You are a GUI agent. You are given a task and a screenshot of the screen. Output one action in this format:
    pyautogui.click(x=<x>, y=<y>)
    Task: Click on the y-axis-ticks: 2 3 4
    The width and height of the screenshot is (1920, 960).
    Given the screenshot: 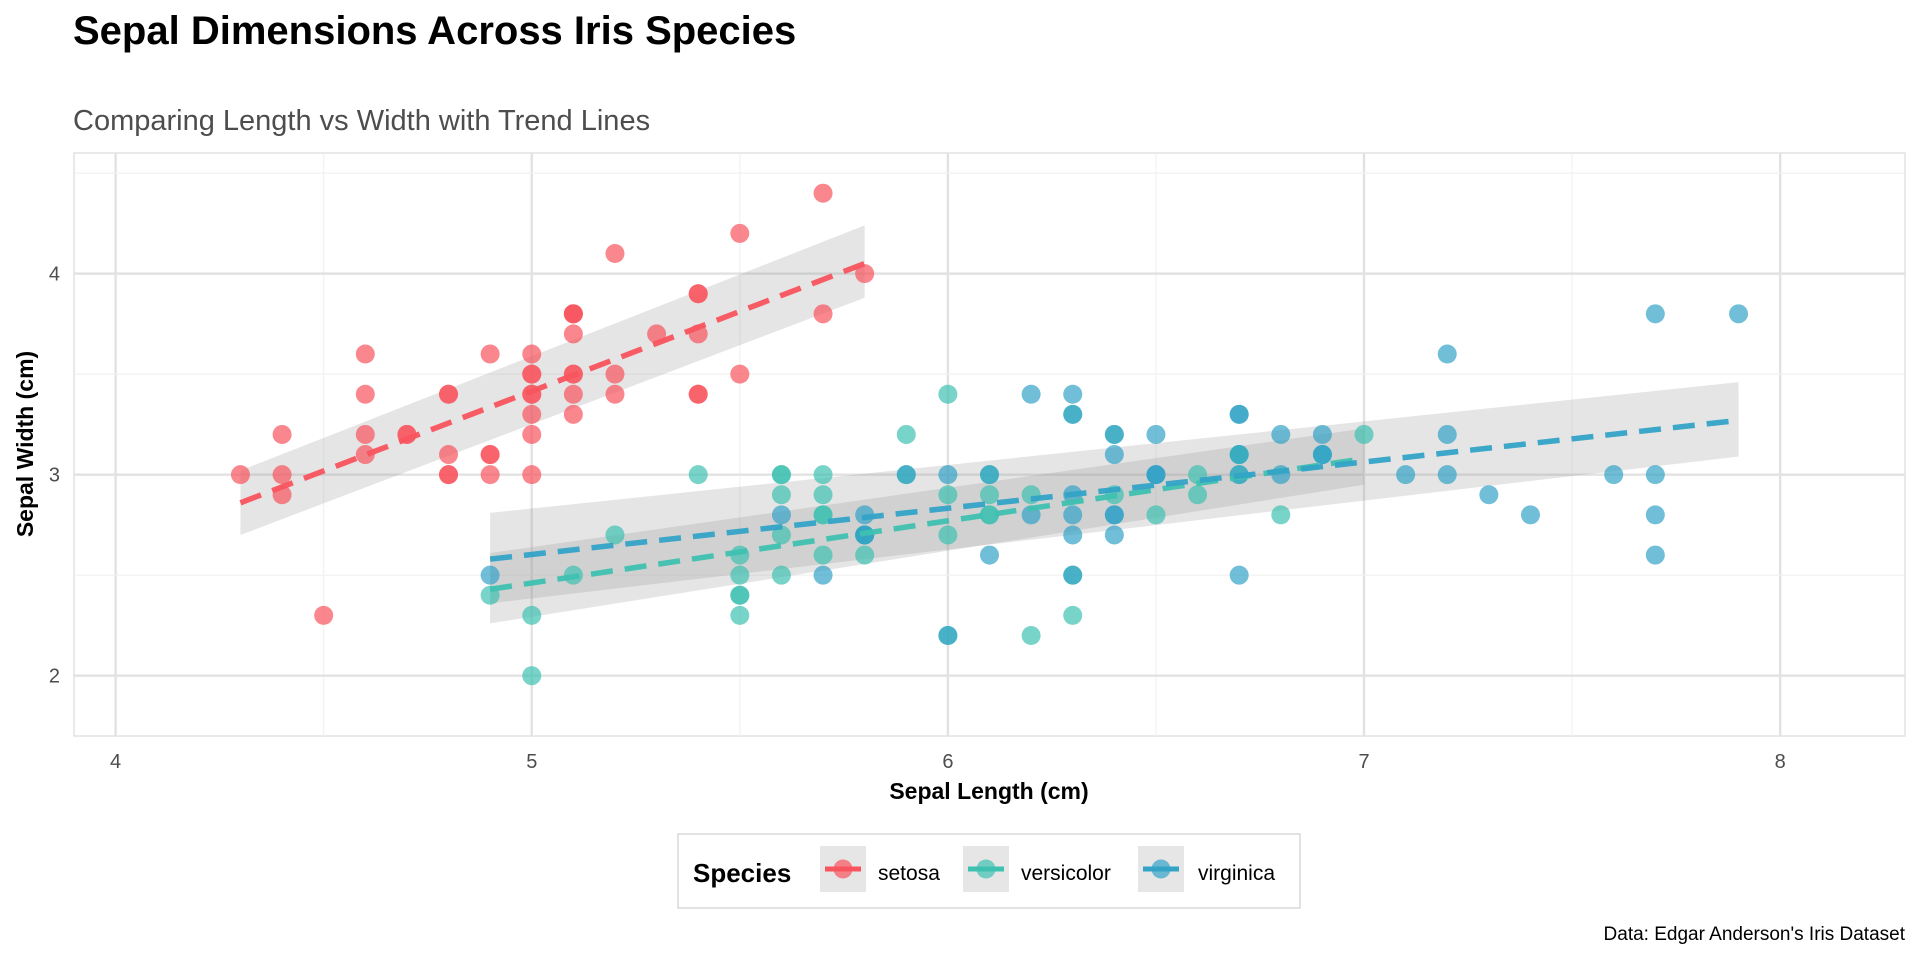 What is the action you would take?
    pyautogui.click(x=54, y=476)
    